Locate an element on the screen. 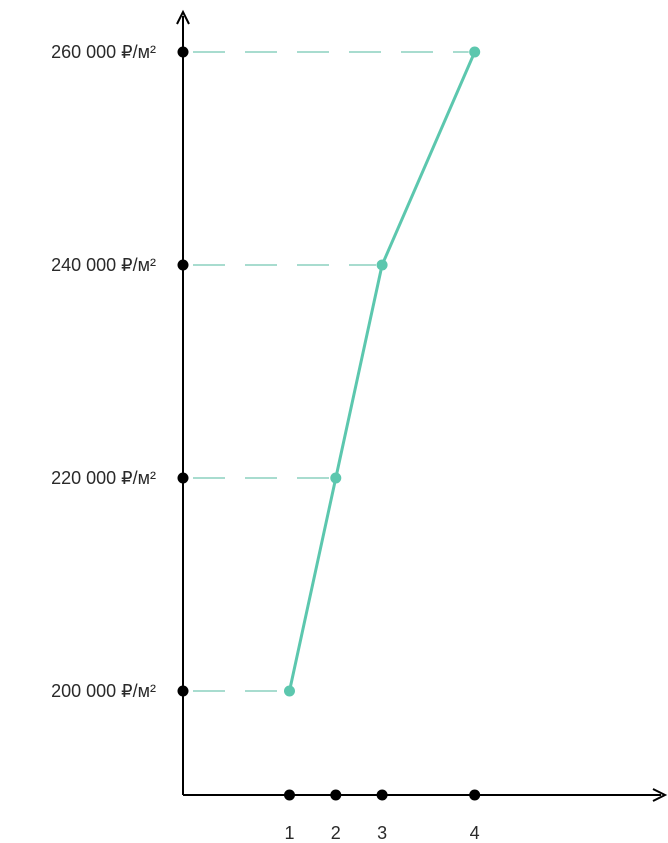 Image resolution: width=668 pixels, height=843 pixels. y-tick-label: 220 000 ₽/м² is located at coordinates (103, 478).